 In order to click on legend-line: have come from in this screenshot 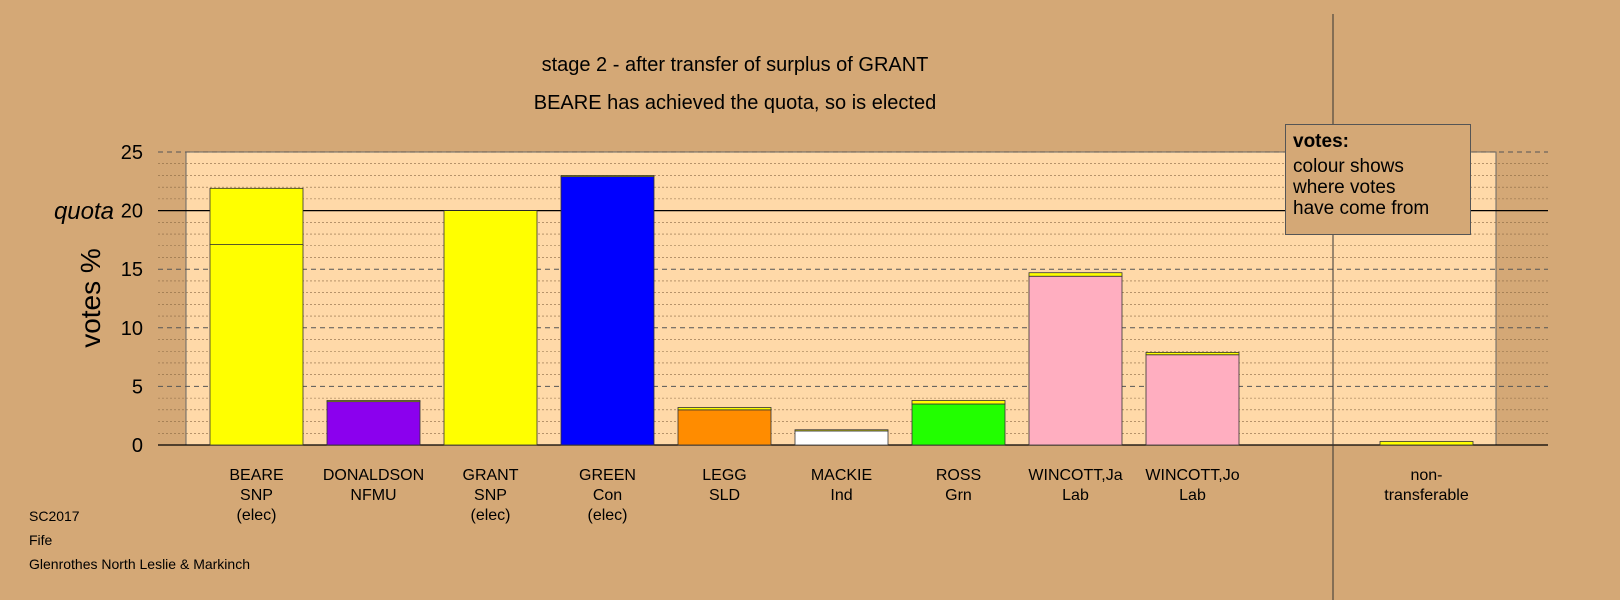, I will do `click(1361, 208)`.